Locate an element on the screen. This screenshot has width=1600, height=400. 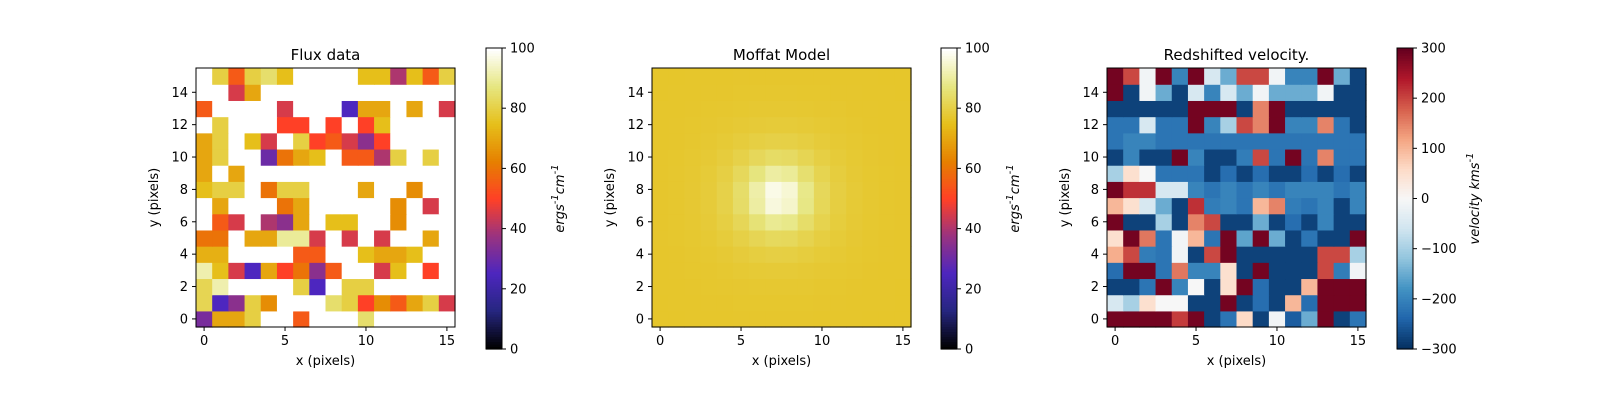
x-tick-label: 0 is located at coordinates (660, 341).